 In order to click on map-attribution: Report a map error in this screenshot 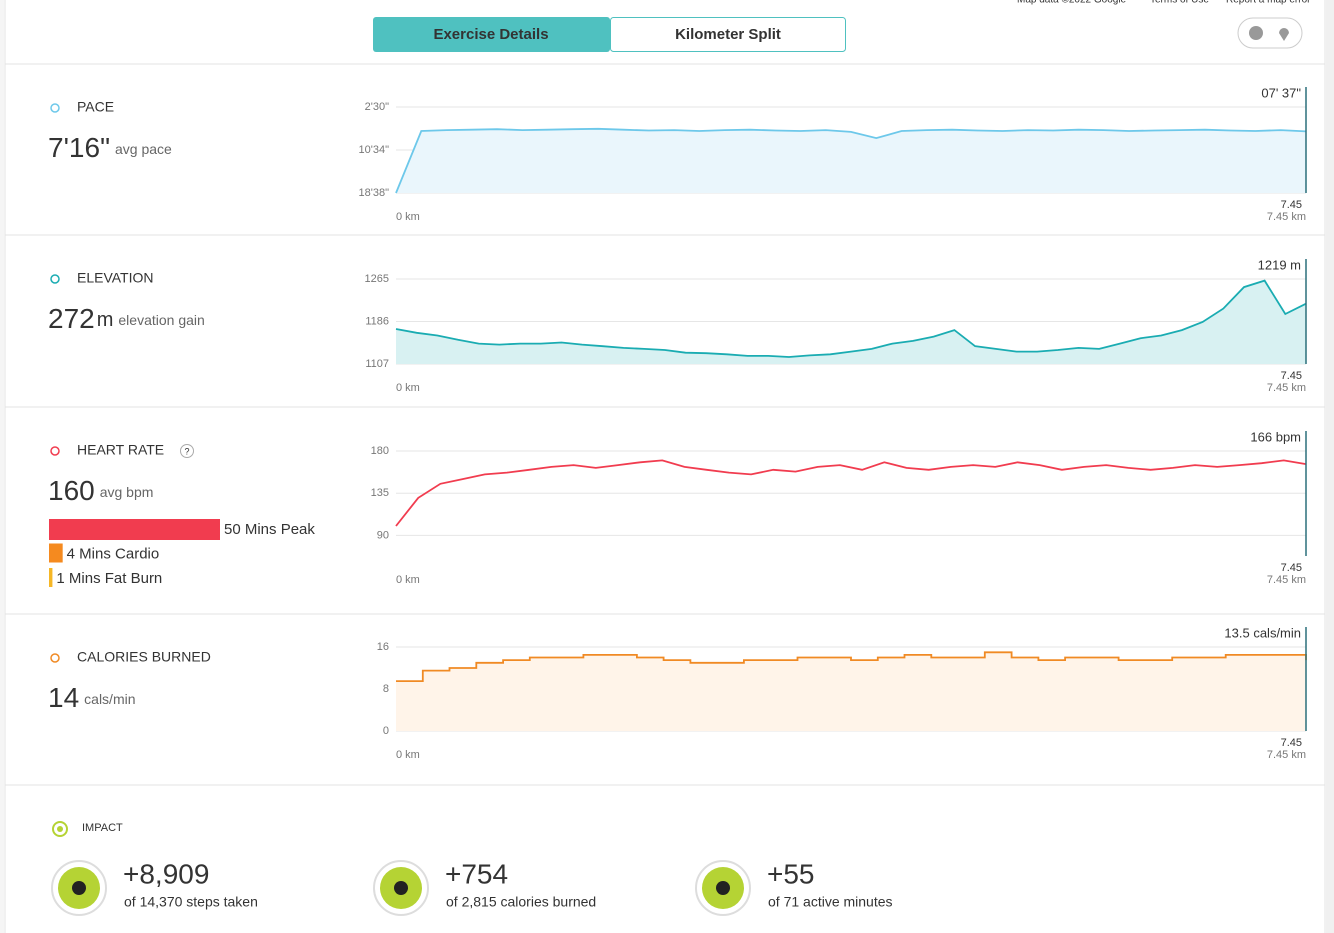, I will do `click(1268, 3)`.